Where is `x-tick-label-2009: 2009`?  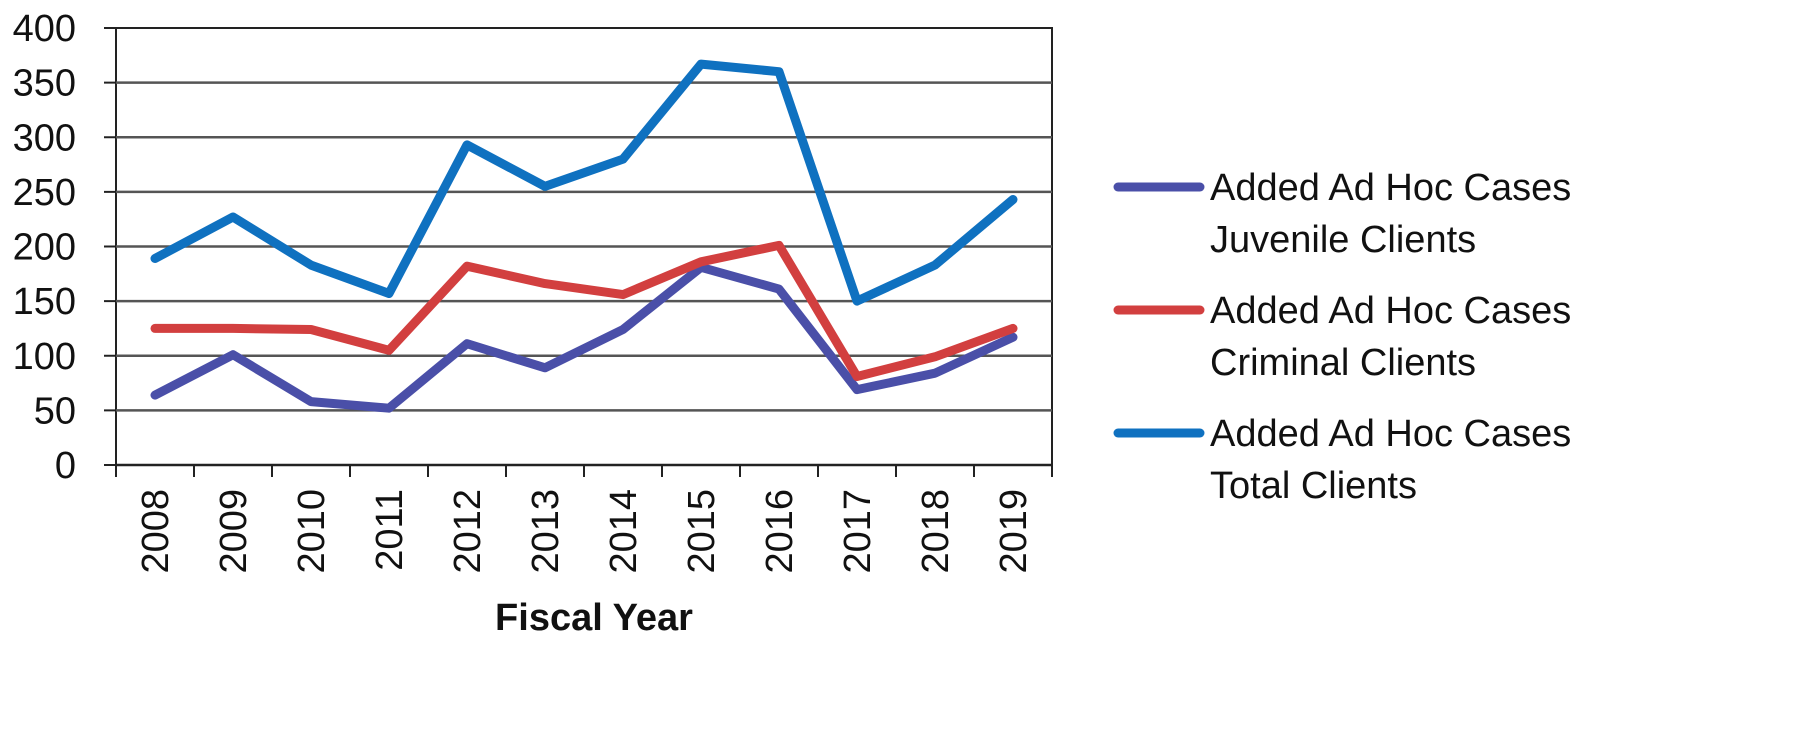
x-tick-label-2009: 2009 is located at coordinates (234, 531).